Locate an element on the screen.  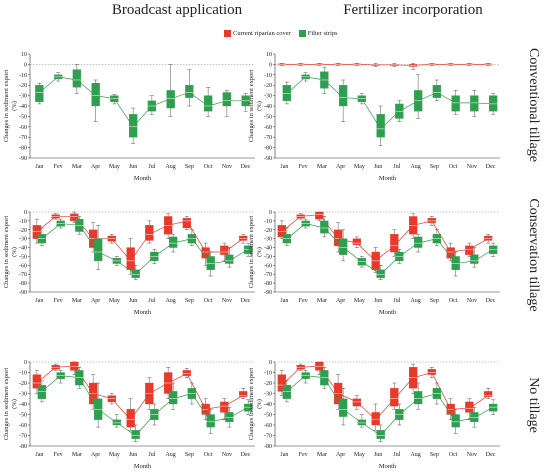
box-oct-filter is located at coordinates (208, 102).